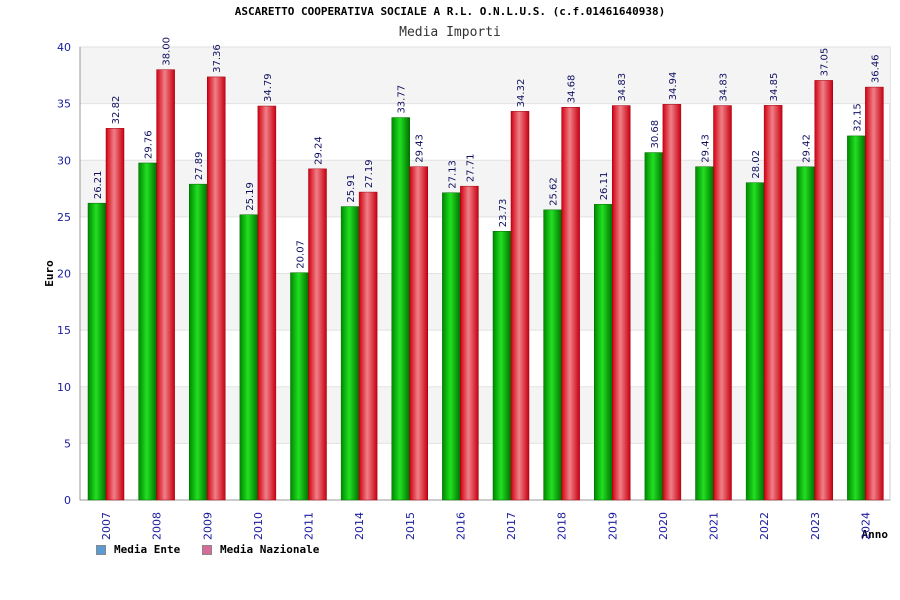 The width and height of the screenshot is (900, 600). I want to click on data-label: 25.19, so click(250, 196).